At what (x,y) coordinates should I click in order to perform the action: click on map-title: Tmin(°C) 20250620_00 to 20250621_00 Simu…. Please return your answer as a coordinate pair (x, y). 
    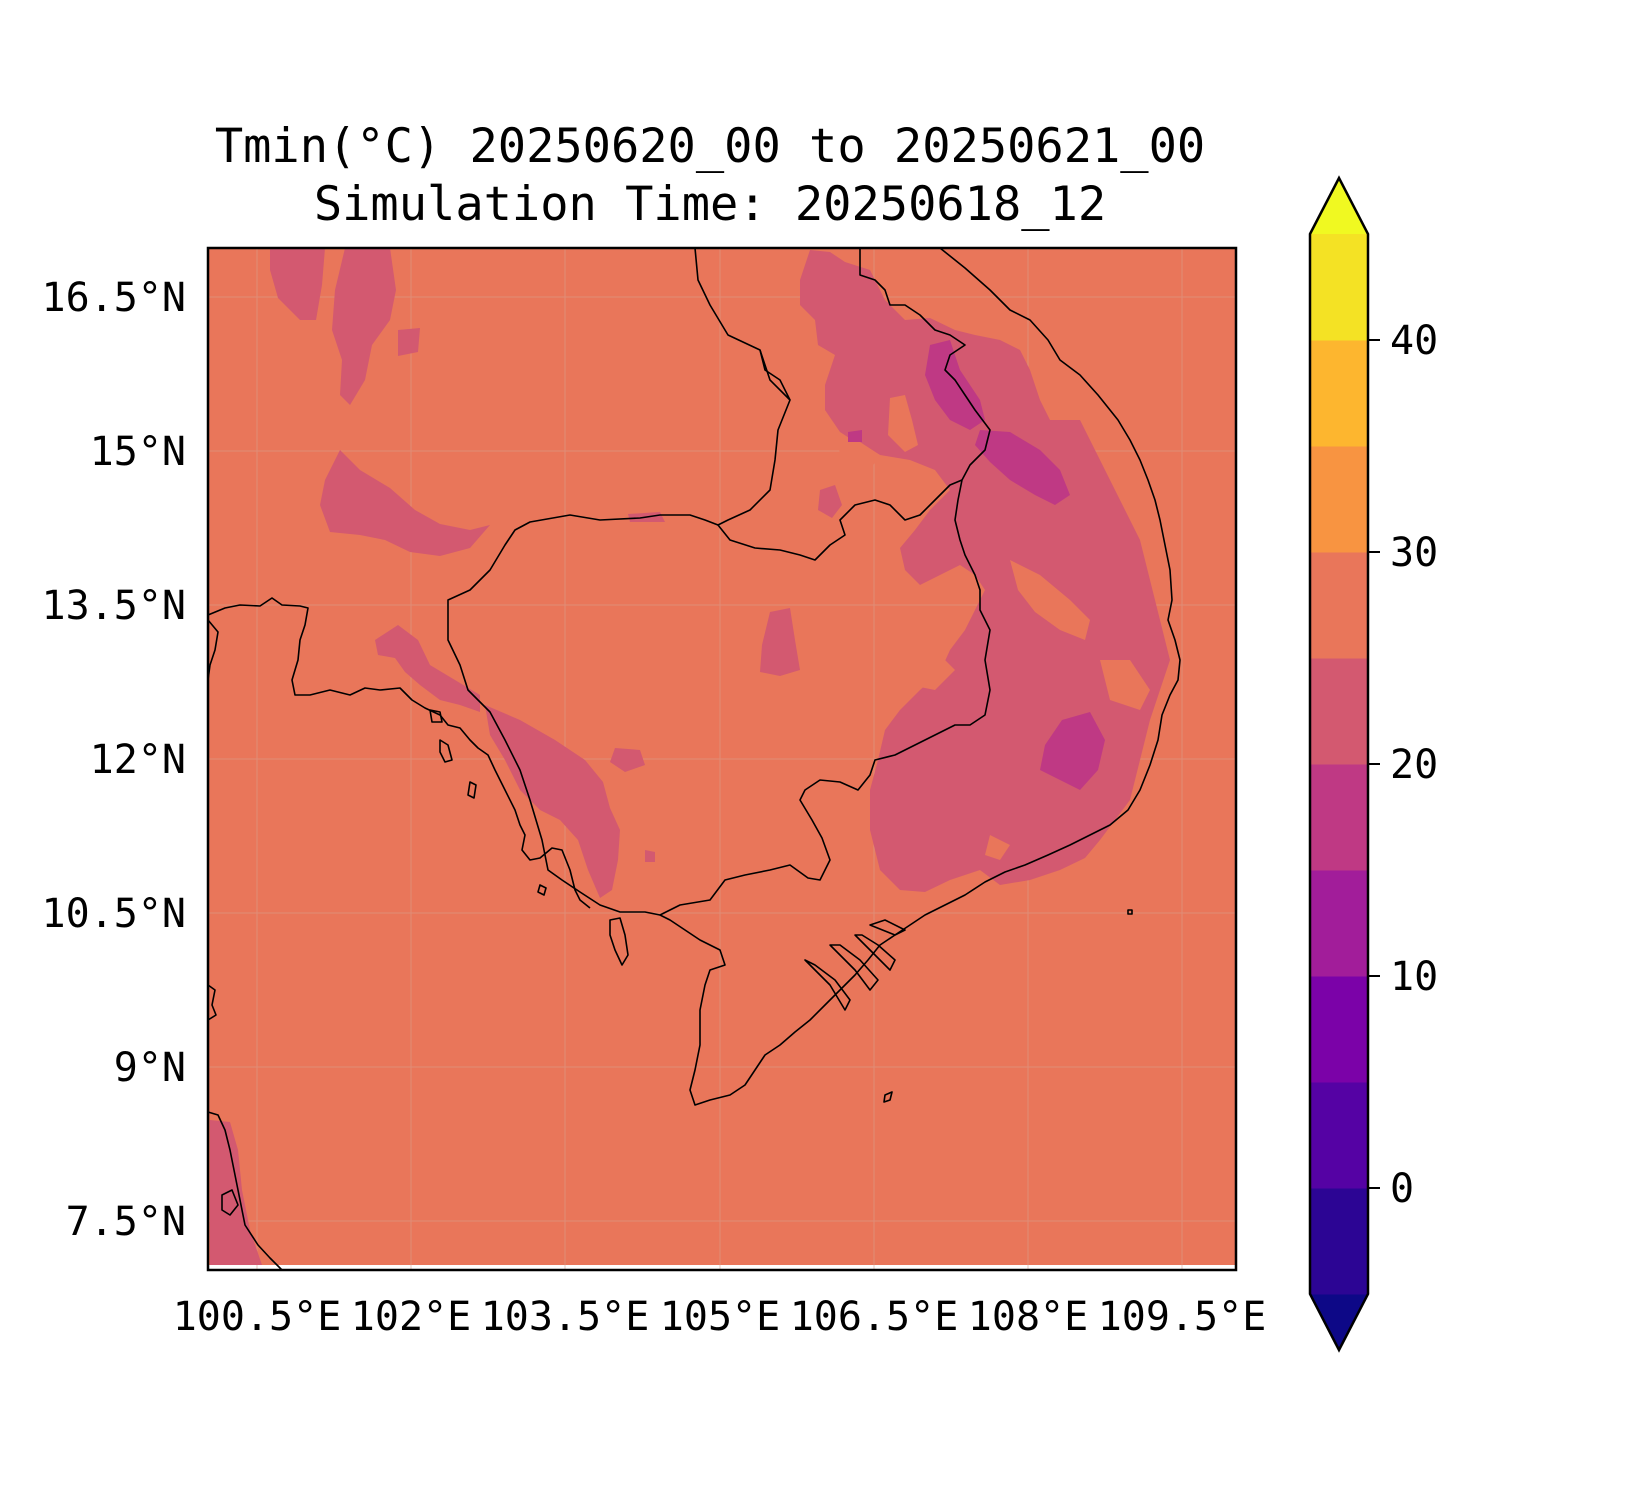
    Looking at the image, I should click on (710, 176).